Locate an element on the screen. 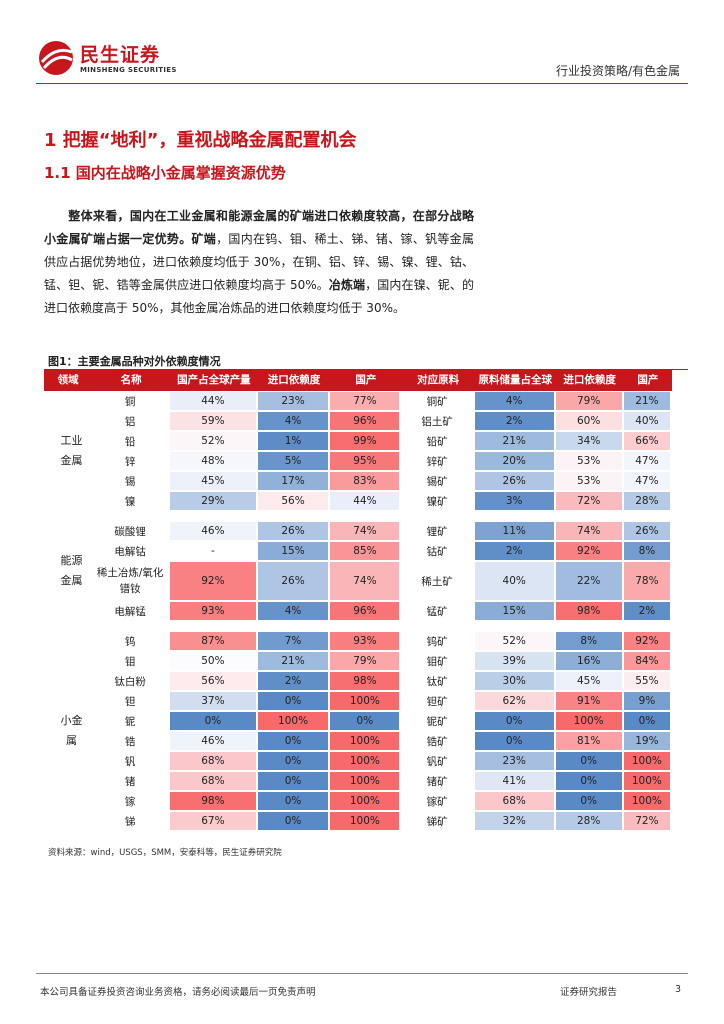  value-cell: 93% is located at coordinates (365, 641).